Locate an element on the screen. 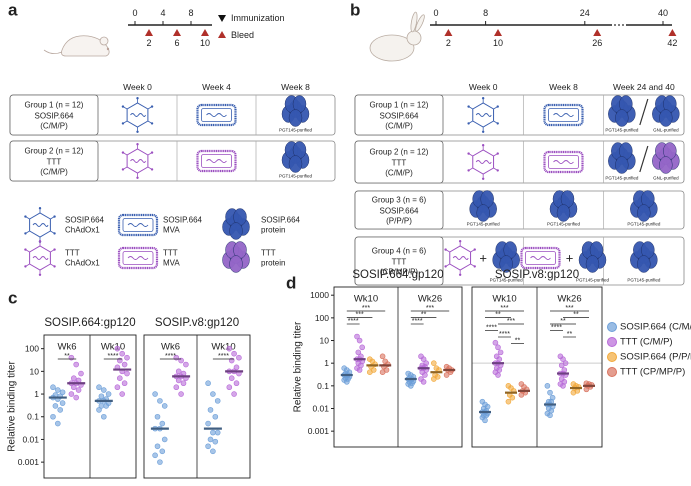  key-label: SOSIP.664 is located at coordinates (183, 220).